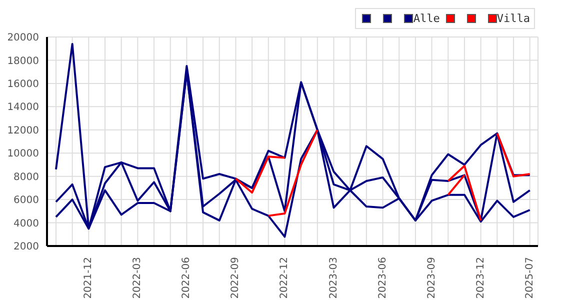  Describe the element at coordinates (26, 247) in the screenshot. I see `y-tick-label: 2000` at that location.